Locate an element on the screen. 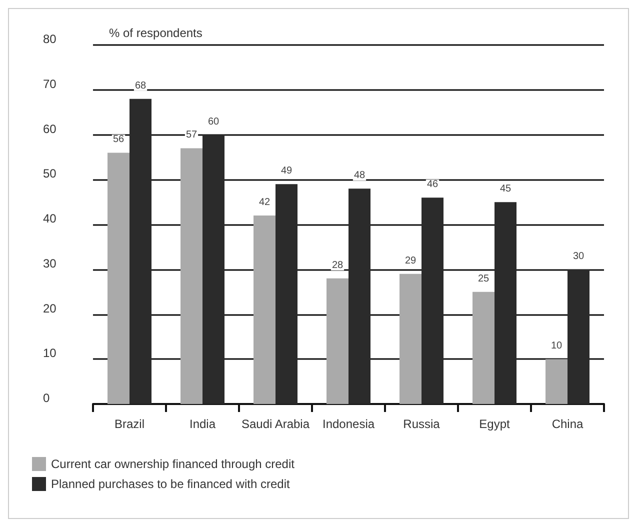 The width and height of the screenshot is (639, 529). legend-label: Current car ownership financed through credit is located at coordinates (173, 464).